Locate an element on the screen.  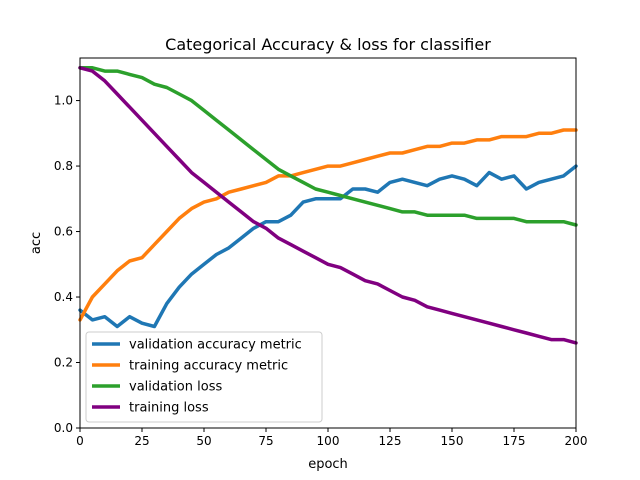
x-tick-label: 75 is located at coordinates (265, 441).